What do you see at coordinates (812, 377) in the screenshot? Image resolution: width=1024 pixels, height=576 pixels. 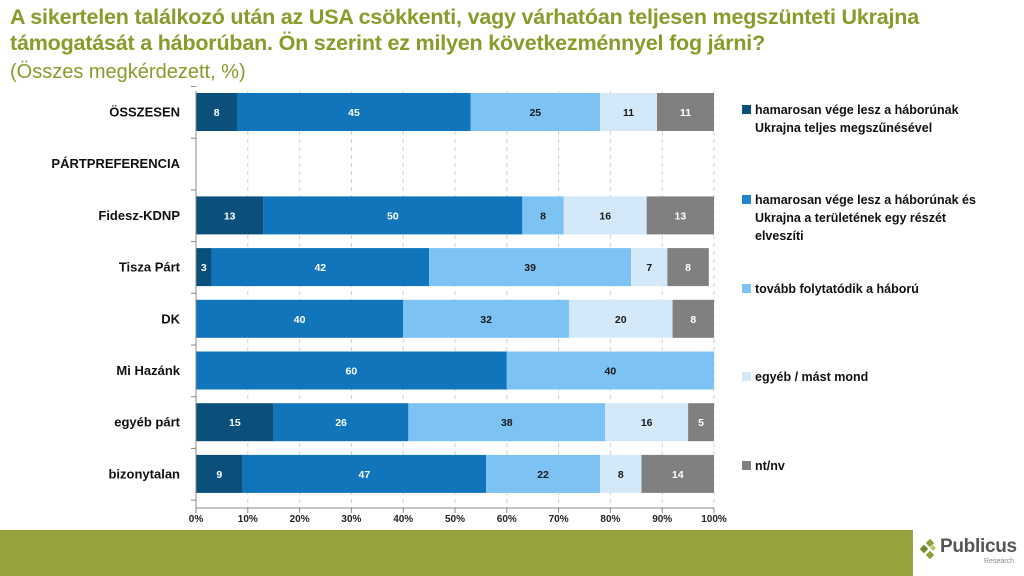 I see `legend-label: egyéb / mást mond` at bounding box center [812, 377].